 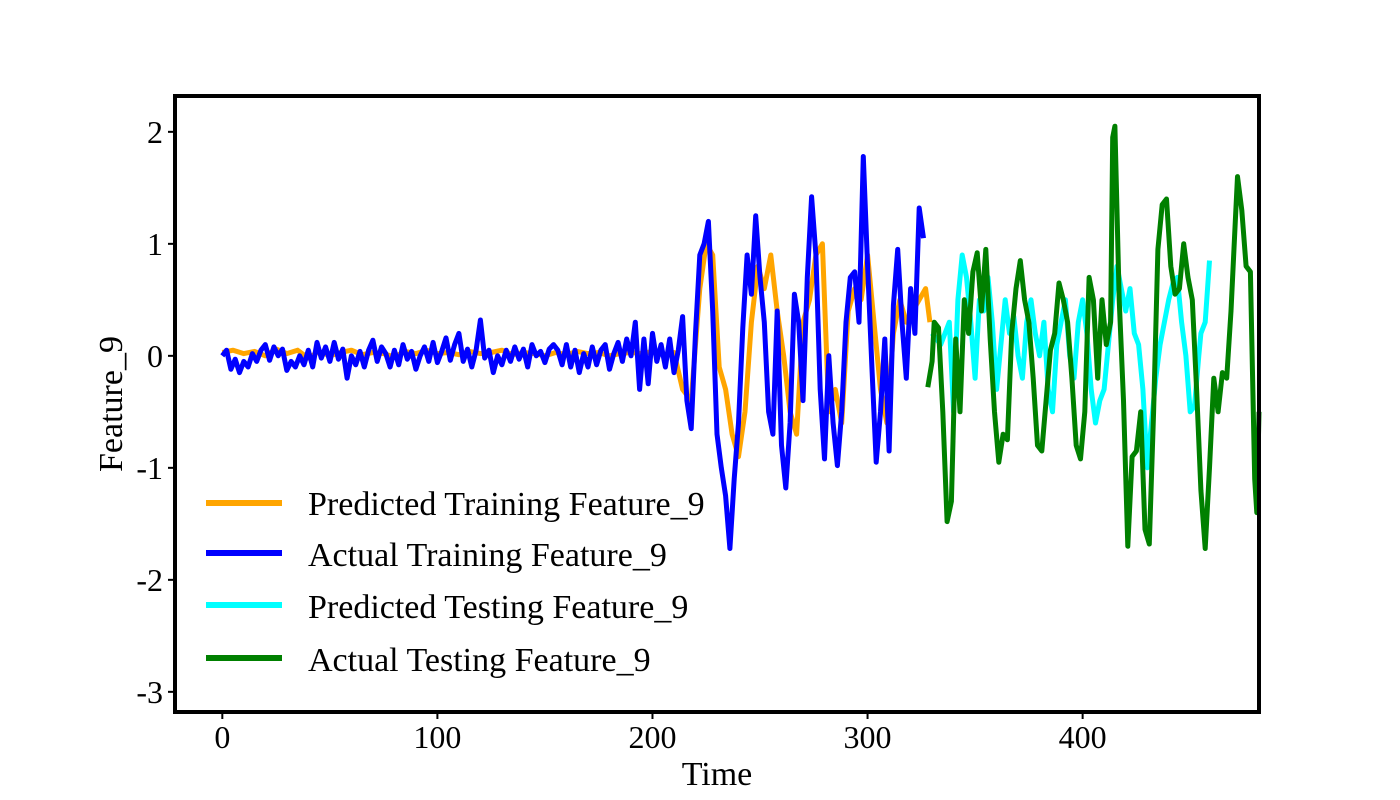 I want to click on x-tick-label: 200, so click(x=652, y=737).